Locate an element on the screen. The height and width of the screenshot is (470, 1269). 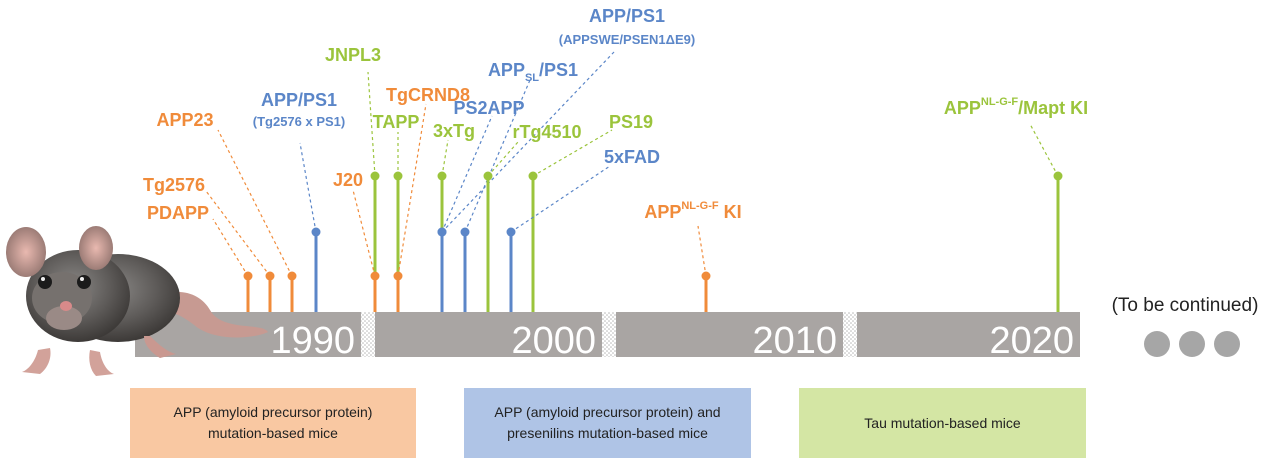
continued-indicator: (To be continued) is located at coordinates (1185, 326).